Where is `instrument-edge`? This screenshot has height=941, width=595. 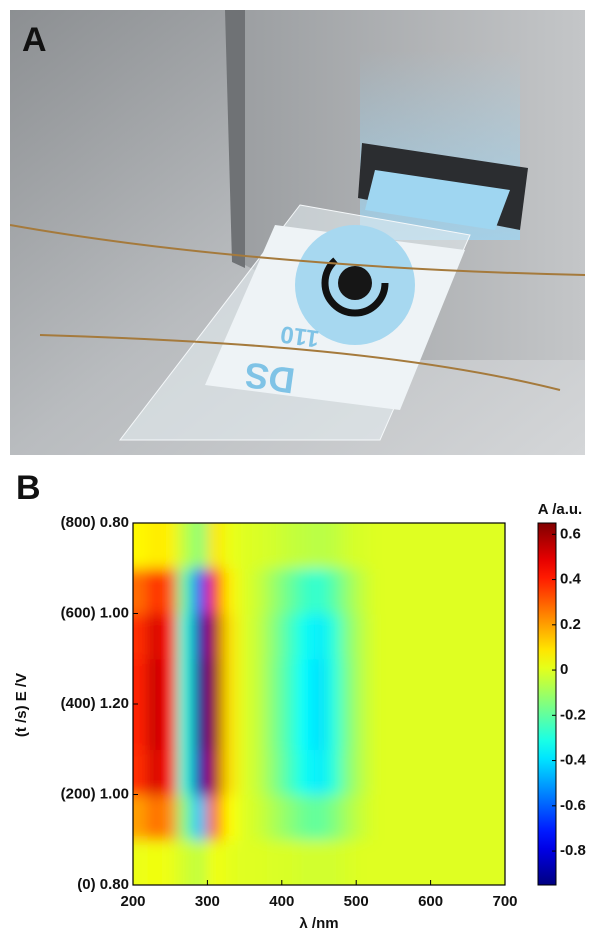
instrument-edge is located at coordinates (235, 139).